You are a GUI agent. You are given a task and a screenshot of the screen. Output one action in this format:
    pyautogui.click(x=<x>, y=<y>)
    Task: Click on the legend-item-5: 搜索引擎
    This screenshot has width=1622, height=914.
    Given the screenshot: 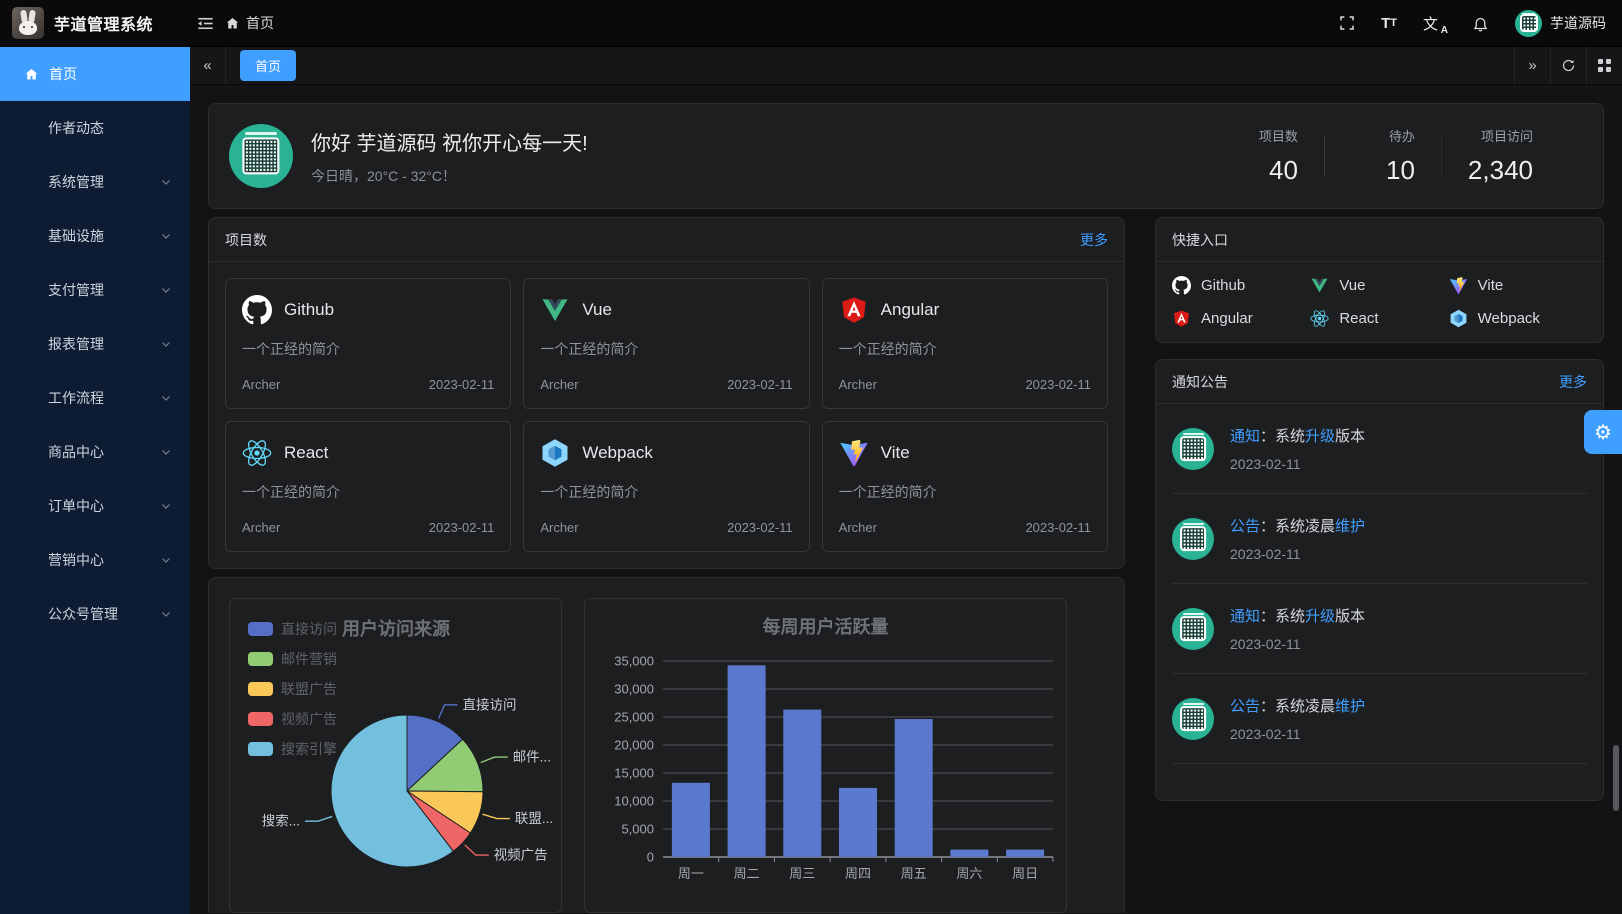 What is the action you would take?
    pyautogui.click(x=292, y=749)
    